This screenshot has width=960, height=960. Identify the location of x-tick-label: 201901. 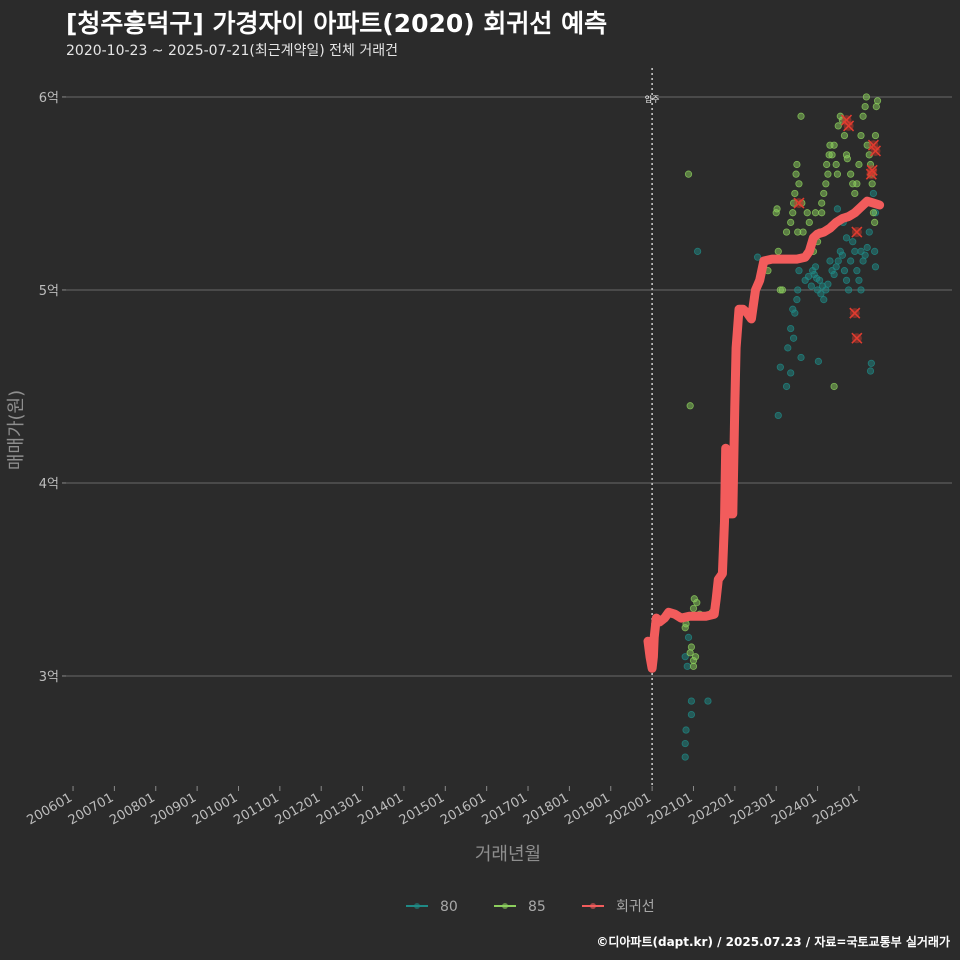
(587, 809).